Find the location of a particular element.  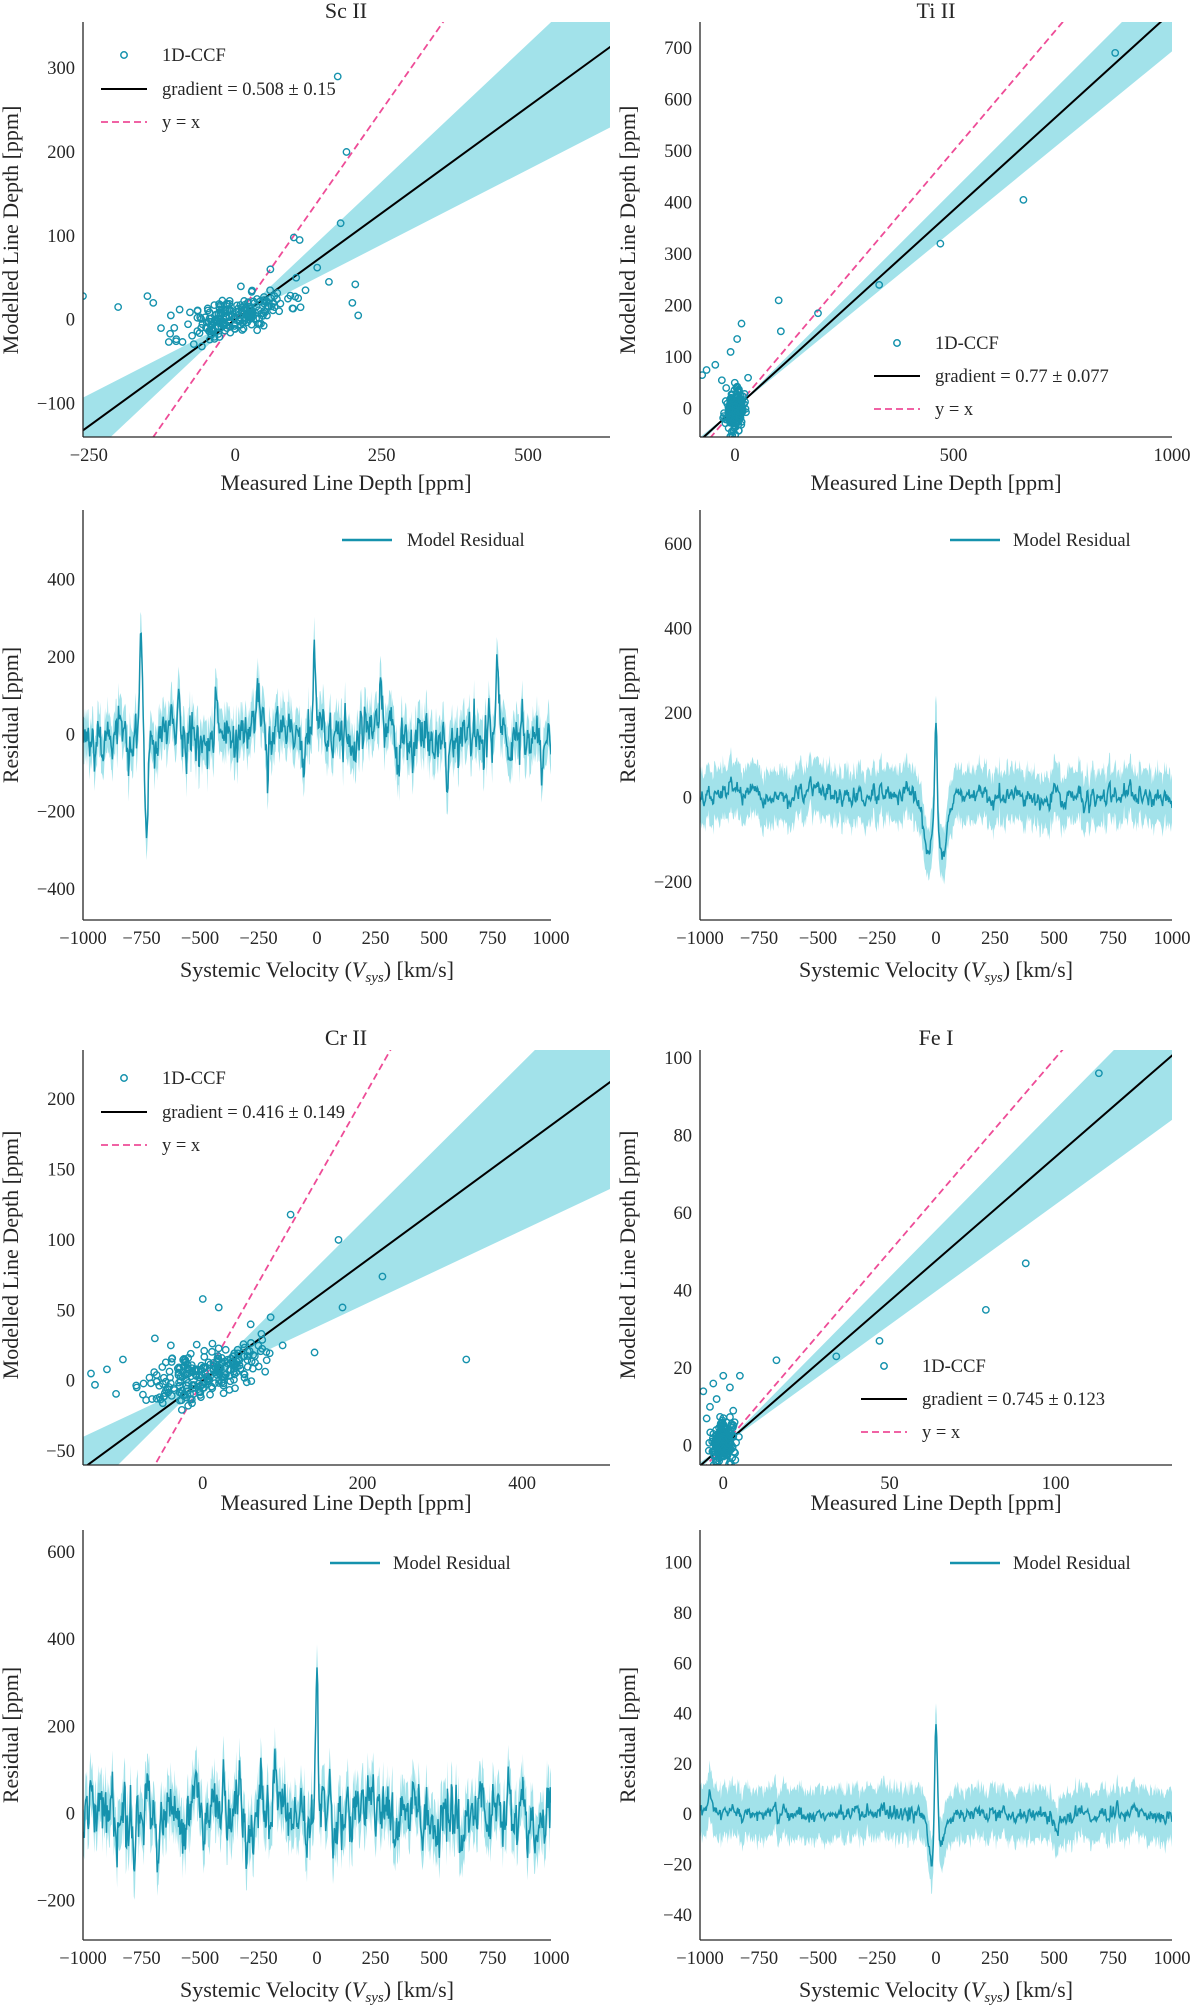

x-tick-label: −500 is located at coordinates (200, 1959).